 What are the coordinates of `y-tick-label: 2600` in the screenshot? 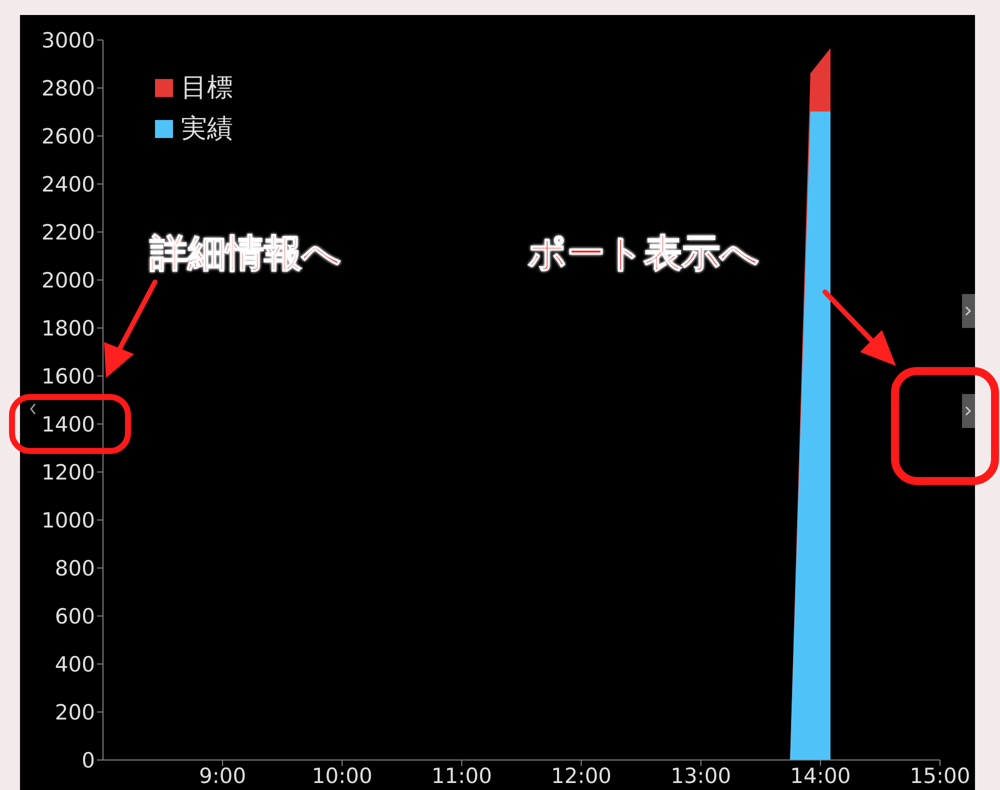 It's located at (68, 136).